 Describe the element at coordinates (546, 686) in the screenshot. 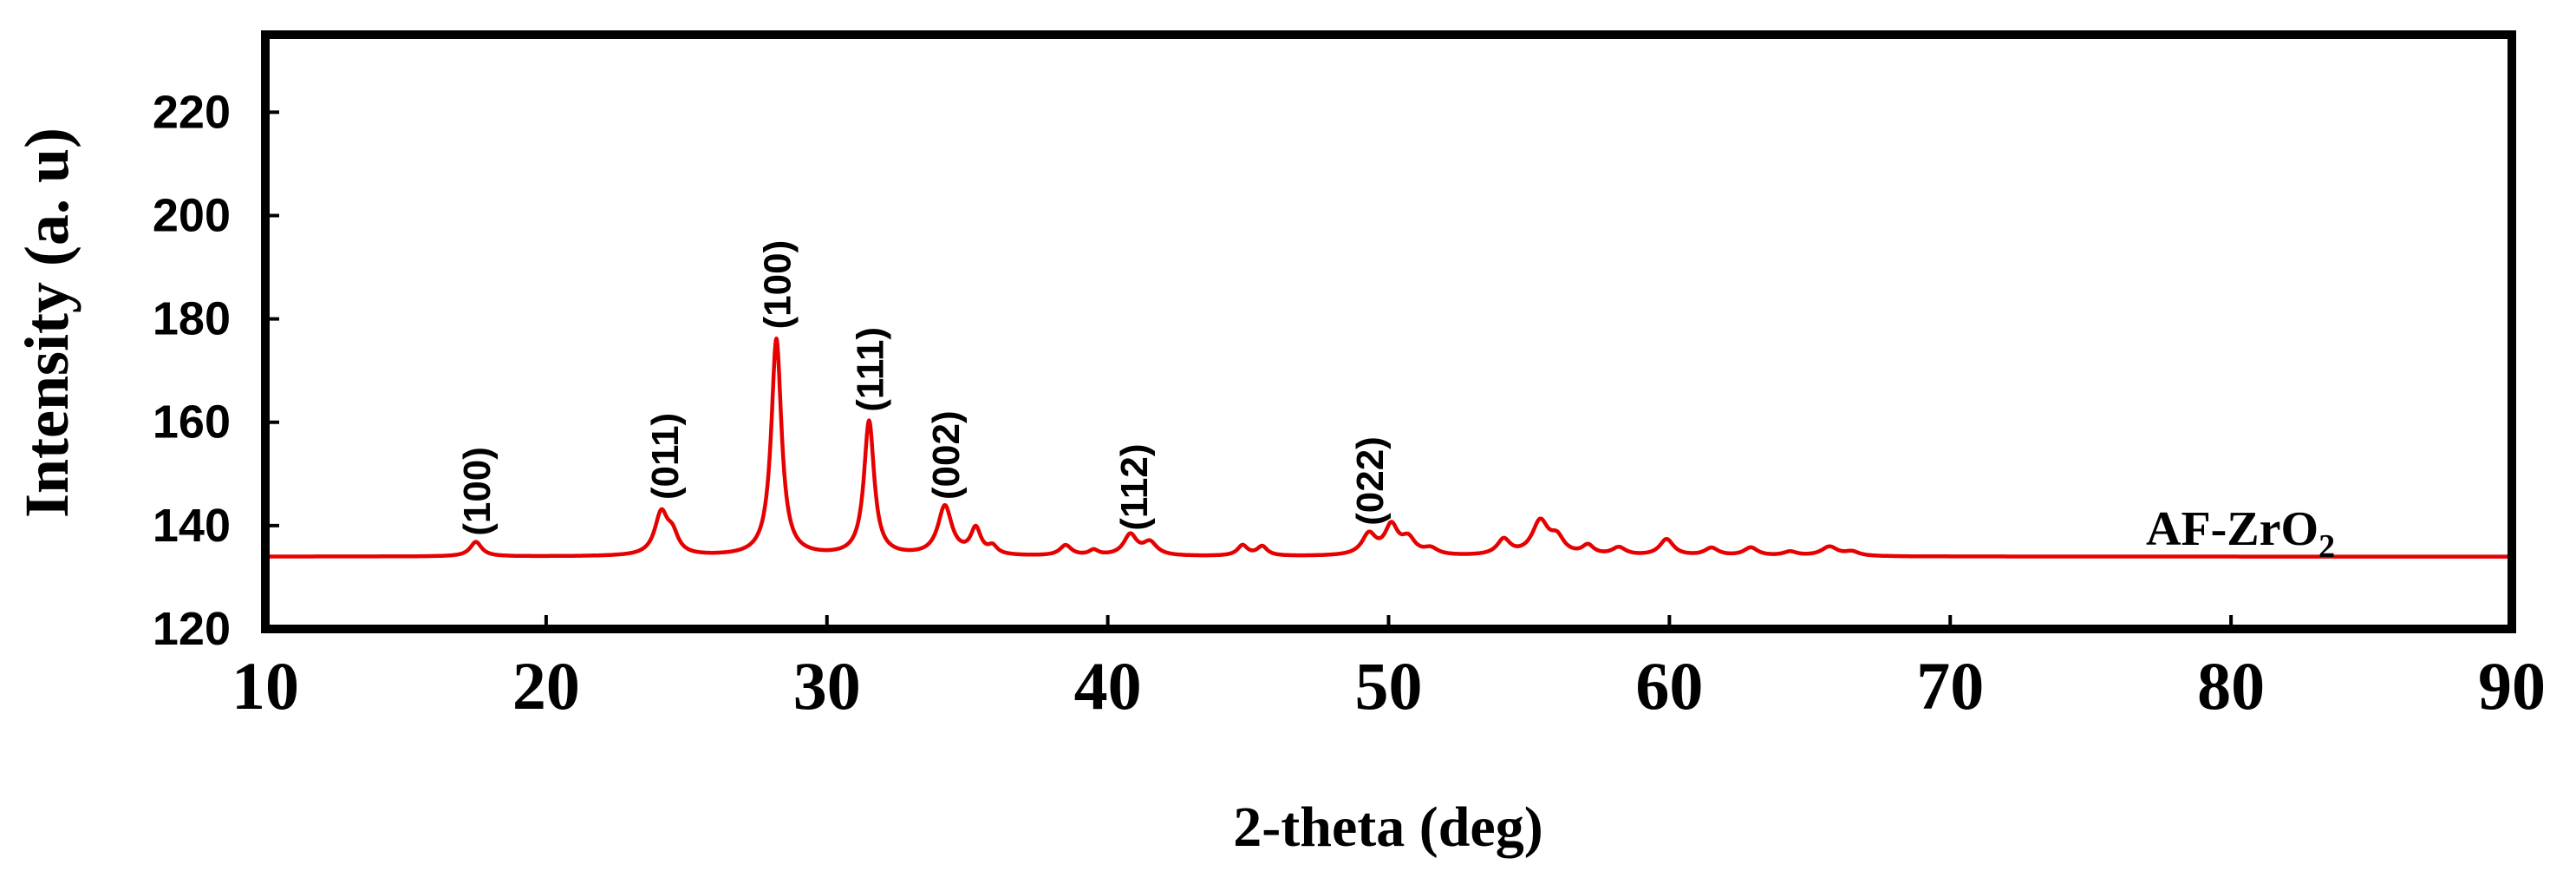

I see `x-tick-label: 20` at that location.